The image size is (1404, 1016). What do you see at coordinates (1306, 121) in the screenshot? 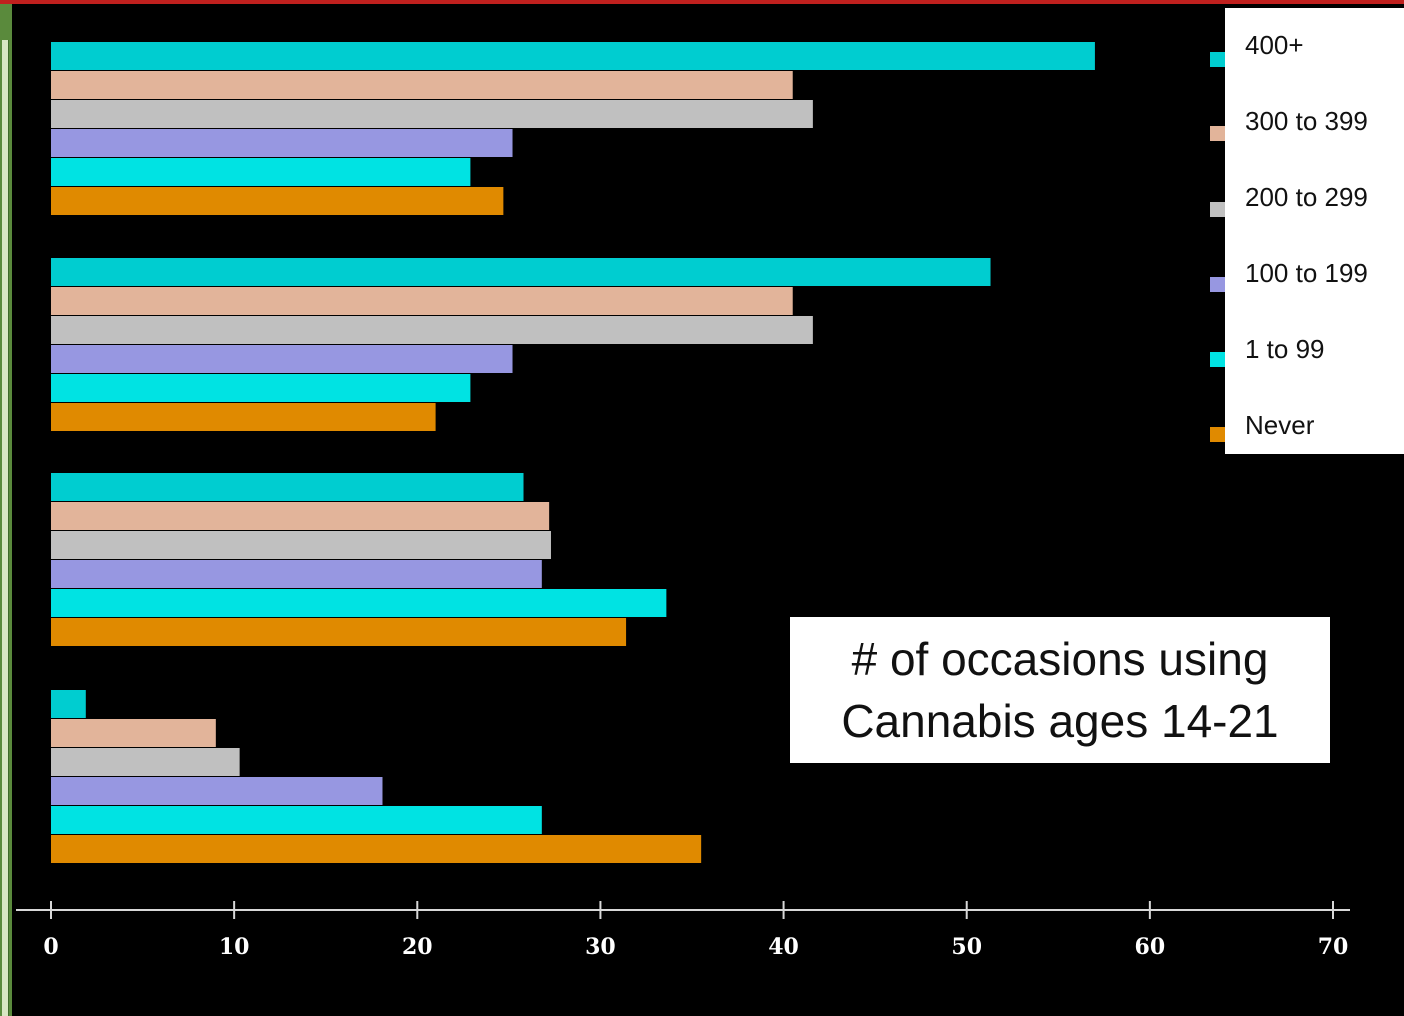
I see `legend-label-2: 300 to 399` at bounding box center [1306, 121].